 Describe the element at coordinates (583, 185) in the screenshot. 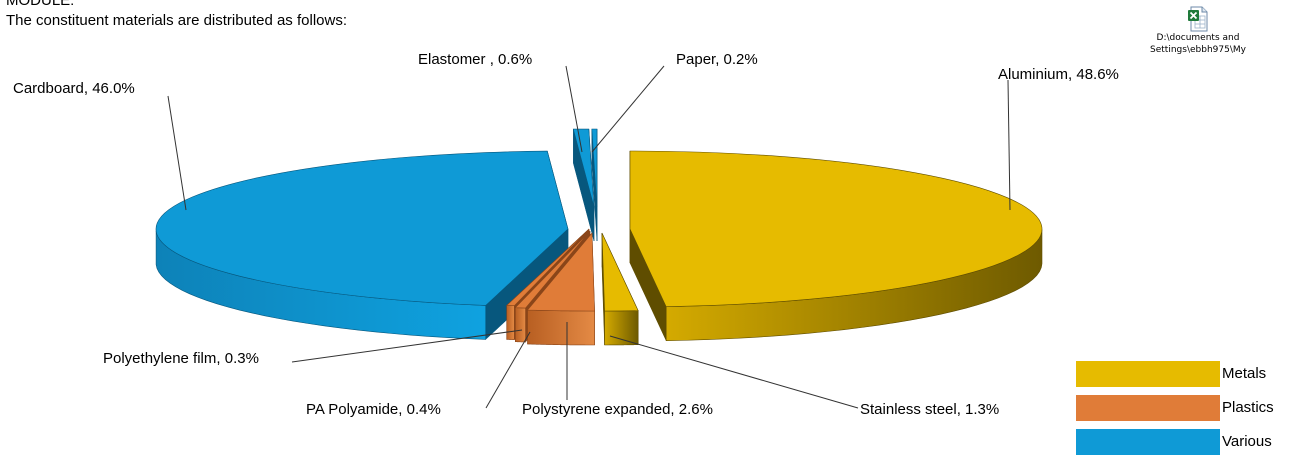

I see `pie-slice-elastomer` at that location.